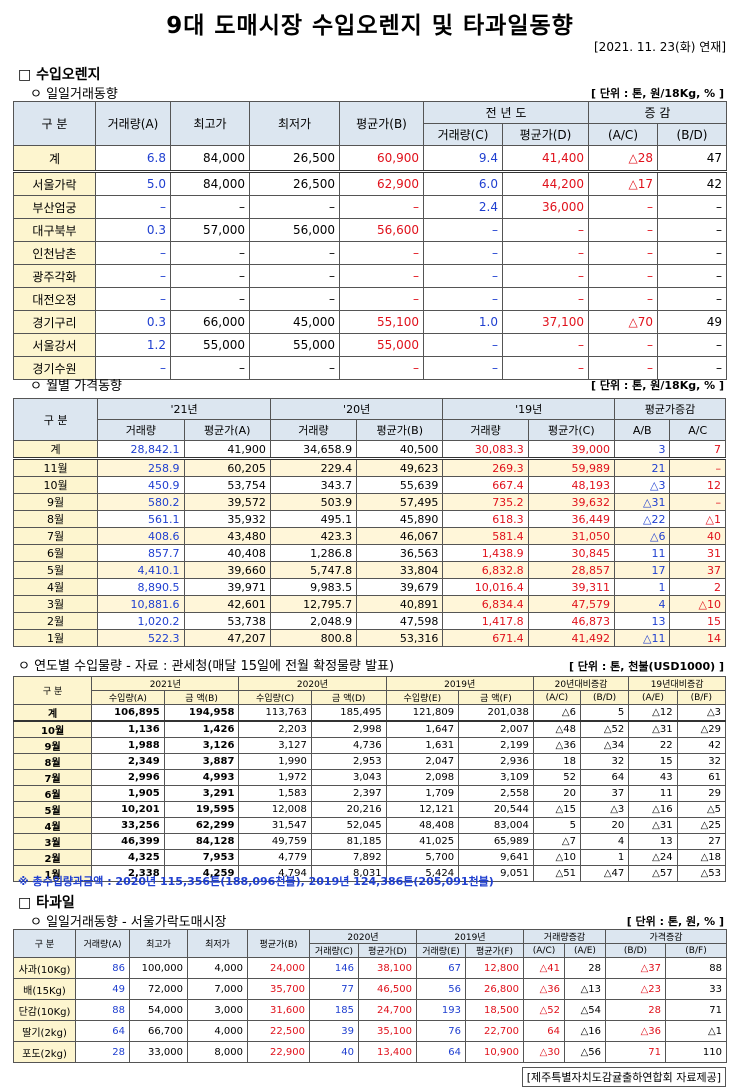 The image size is (740, 1087). What do you see at coordinates (422, 793) in the screenshot?
I see `cell-qe: 1,709` at bounding box center [422, 793].